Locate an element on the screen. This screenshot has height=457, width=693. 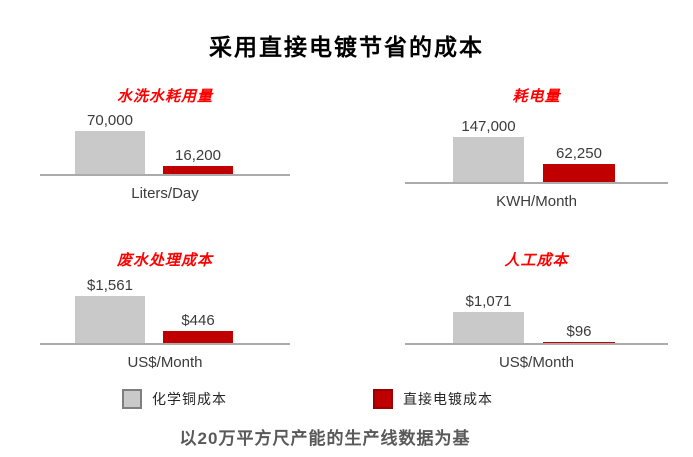
bar-value-label: $446 is located at coordinates (198, 320).